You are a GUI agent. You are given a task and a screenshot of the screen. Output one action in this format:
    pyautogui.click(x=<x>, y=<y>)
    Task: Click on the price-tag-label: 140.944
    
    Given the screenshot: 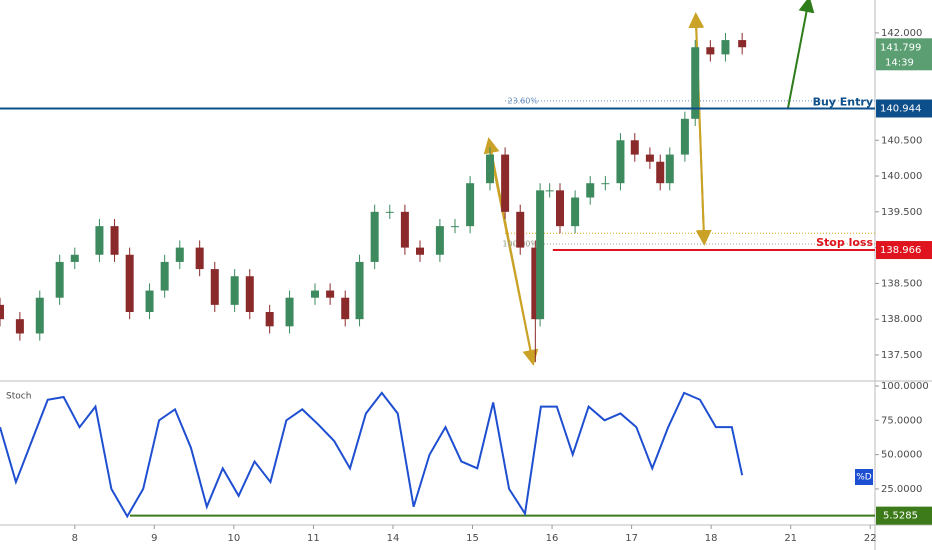 What is the action you would take?
    pyautogui.click(x=900, y=108)
    